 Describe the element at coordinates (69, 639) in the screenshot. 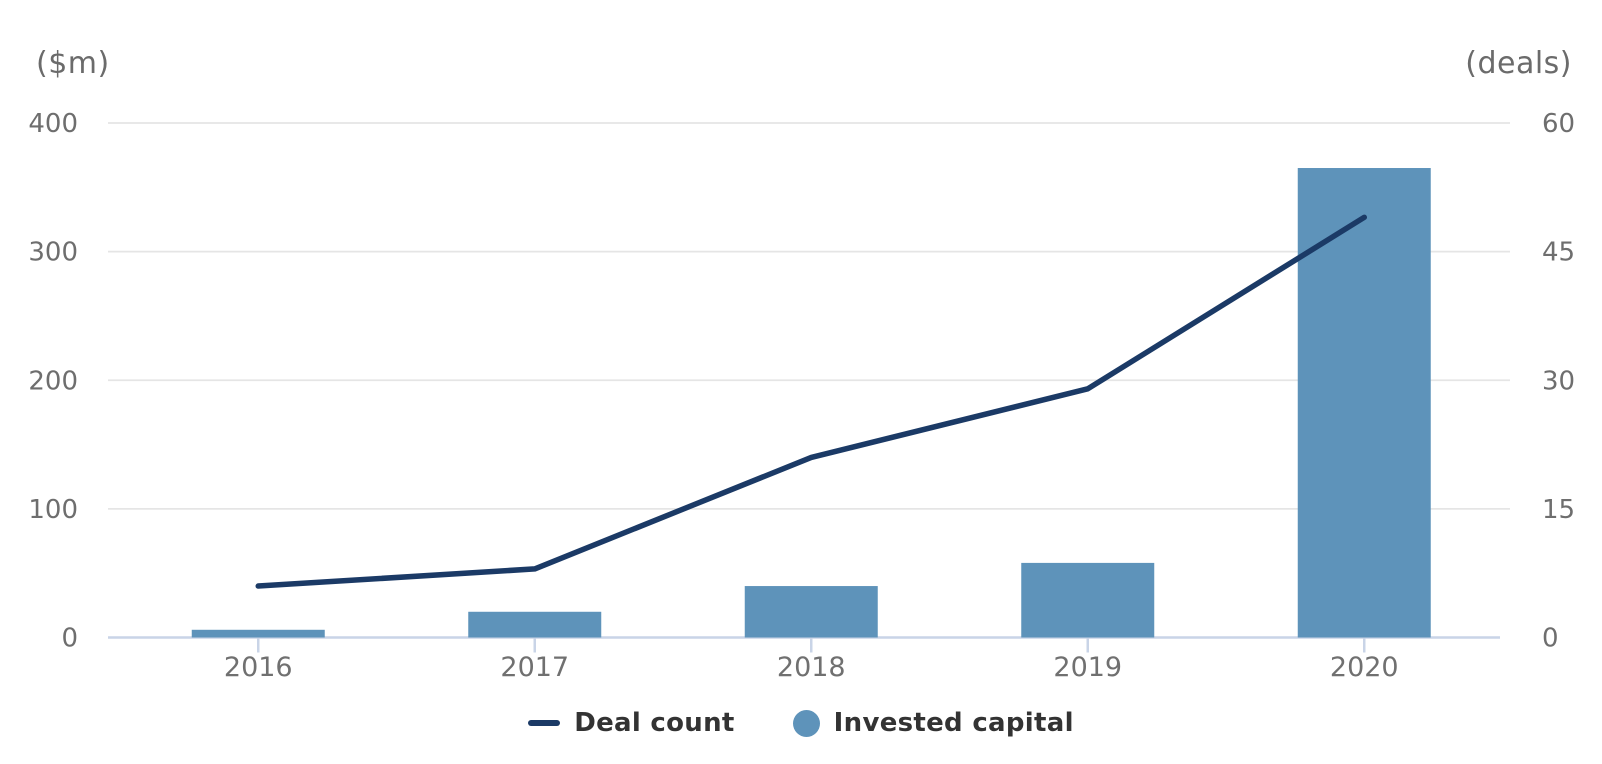

I see `left-axis-tick-label: 0` at that location.